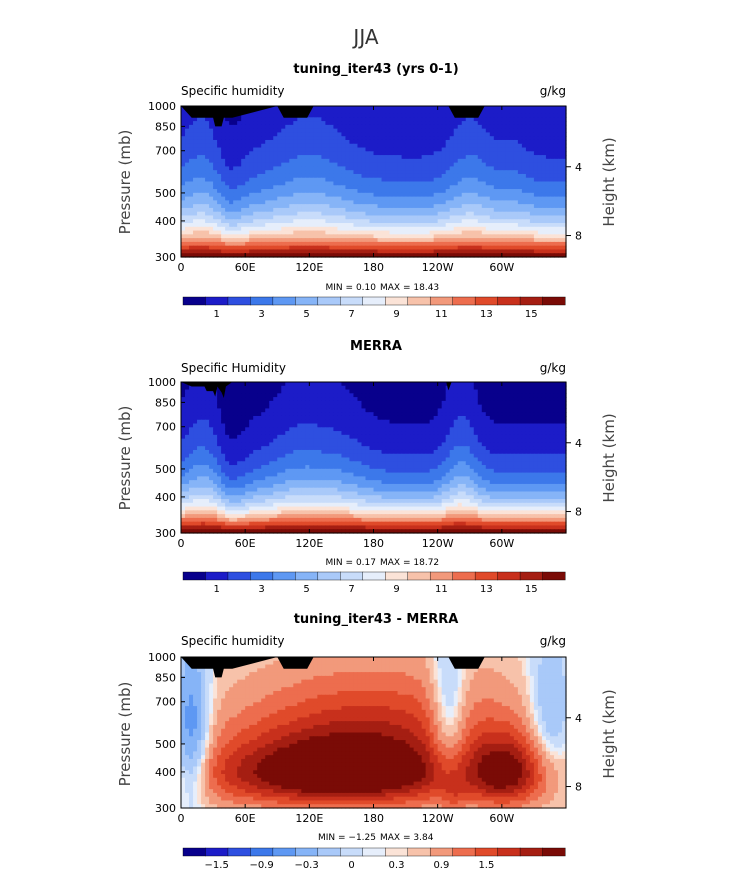  What do you see at coordinates (501, 267) in the screenshot?
I see `x-tick-label: 60W` at bounding box center [501, 267].